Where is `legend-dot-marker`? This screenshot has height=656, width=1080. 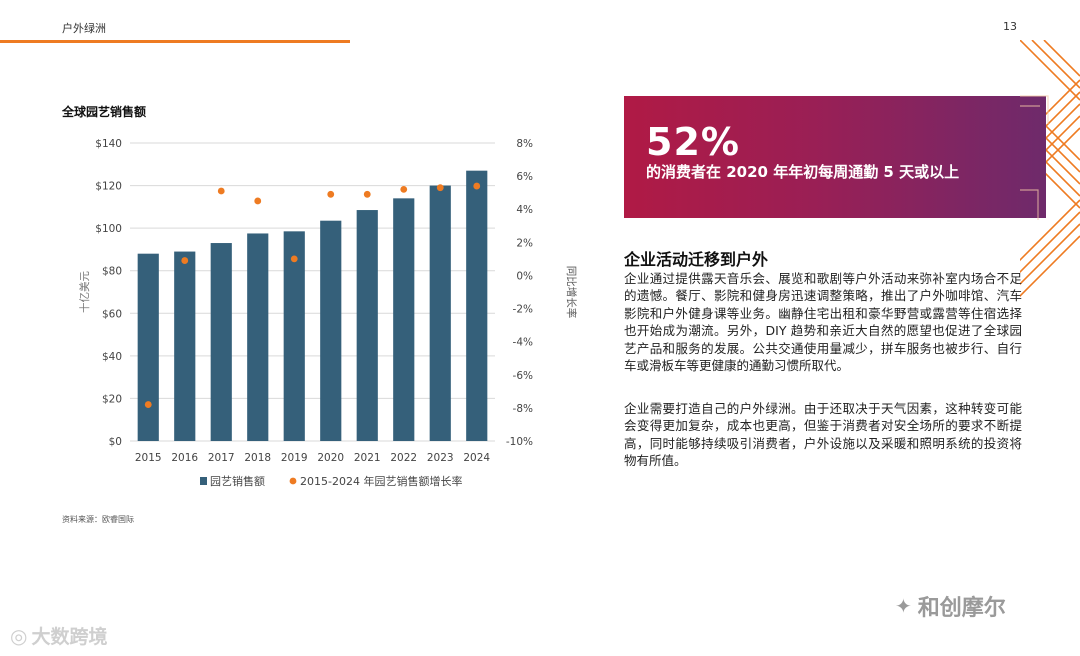
legend-dot-marker is located at coordinates (293, 481).